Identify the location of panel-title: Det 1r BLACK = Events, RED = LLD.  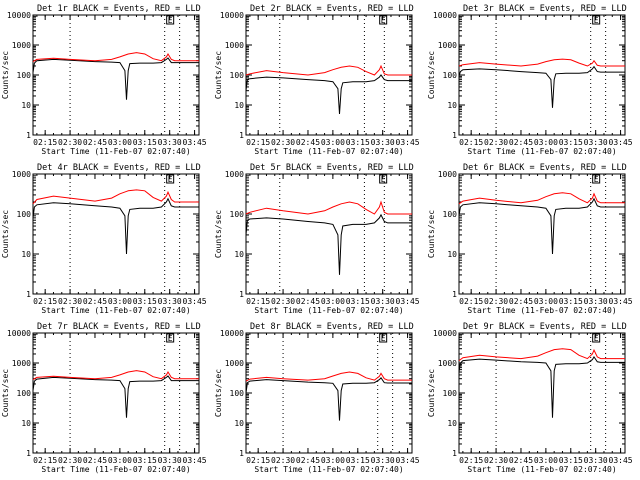
(119, 9).